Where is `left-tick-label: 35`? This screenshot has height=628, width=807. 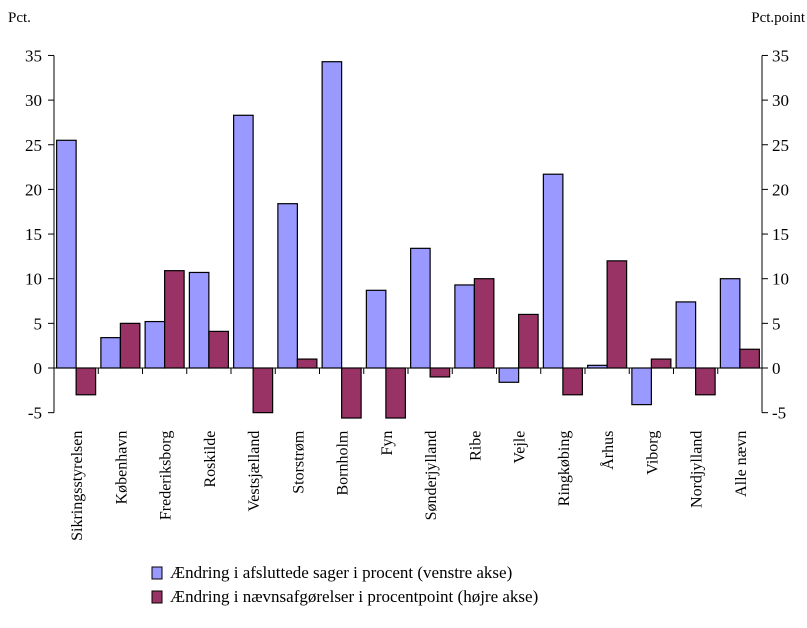 left-tick-label: 35 is located at coordinates (33, 55).